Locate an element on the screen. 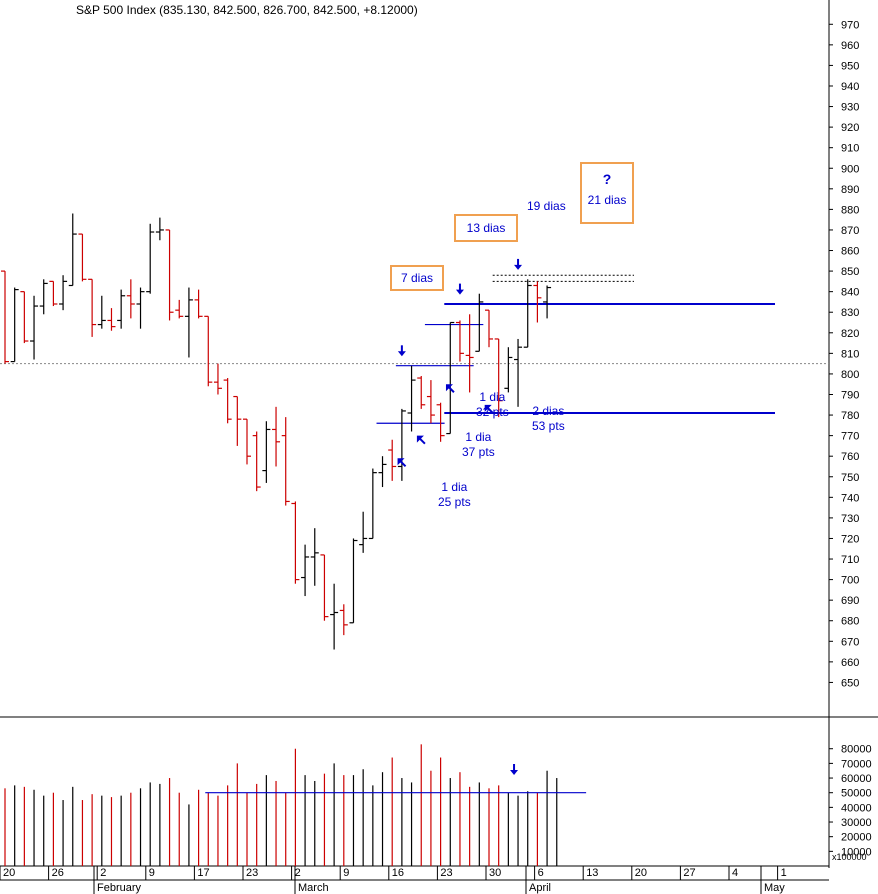 The image size is (878, 894). annotation-2-dias-53: 2 dias 53 pts is located at coordinates (548, 419).